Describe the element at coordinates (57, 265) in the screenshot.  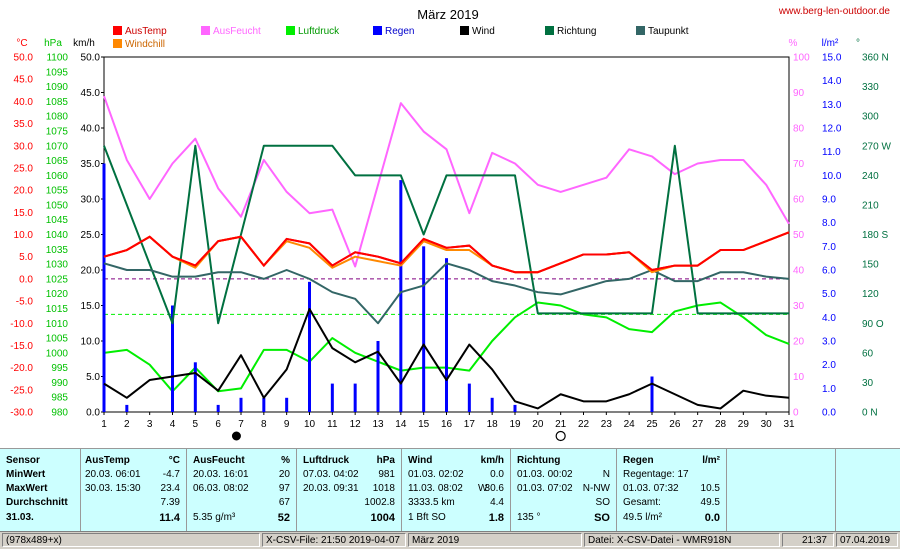
I see `pressure-axis-tick-14: 1030` at that location.